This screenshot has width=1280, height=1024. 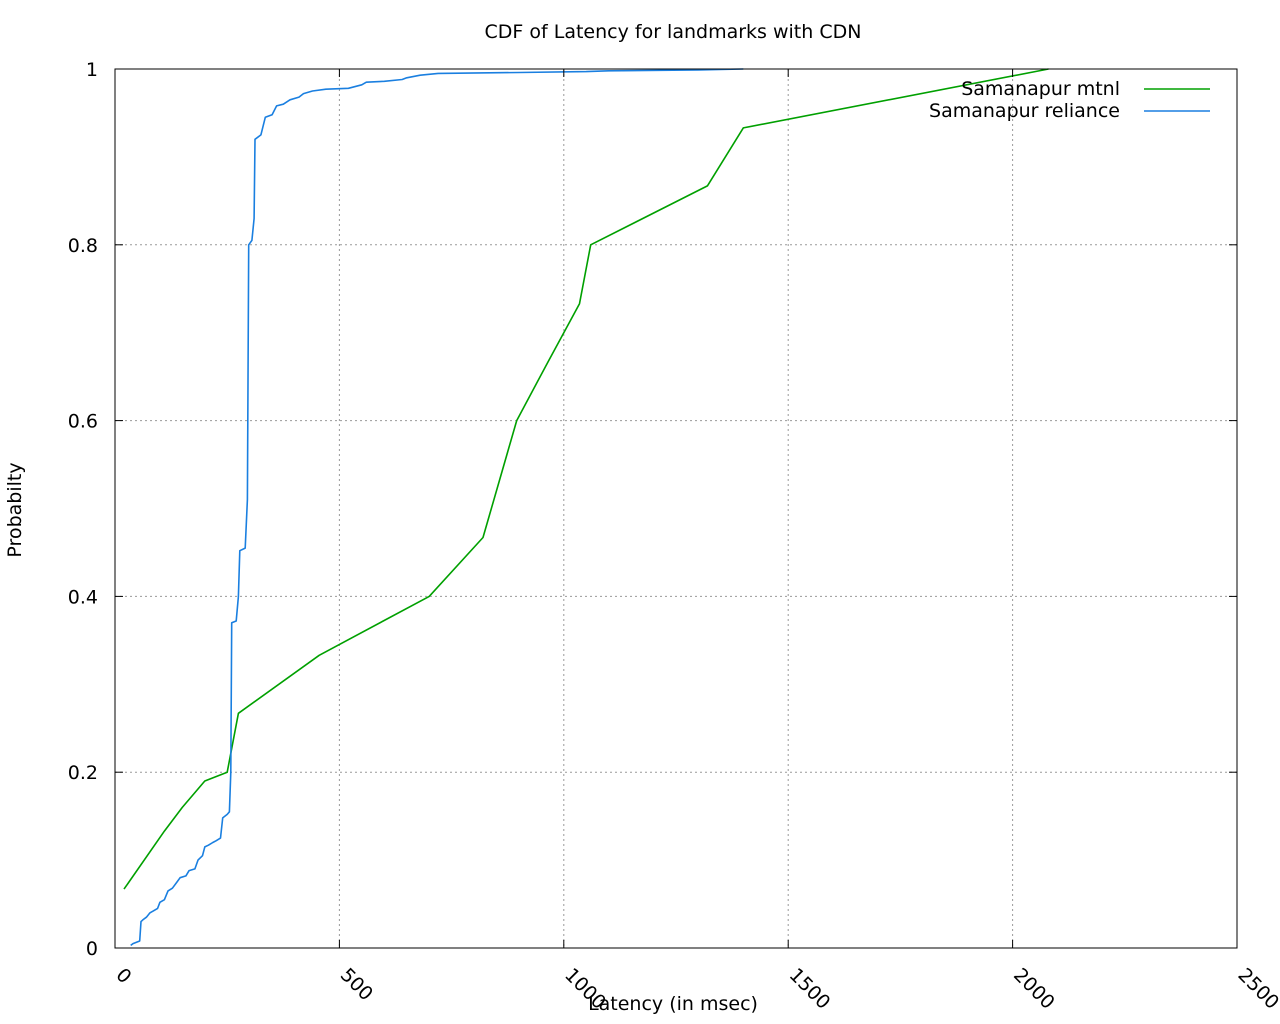 I want to click on x-axis-label: Latency (in msec), so click(x=673, y=1004).